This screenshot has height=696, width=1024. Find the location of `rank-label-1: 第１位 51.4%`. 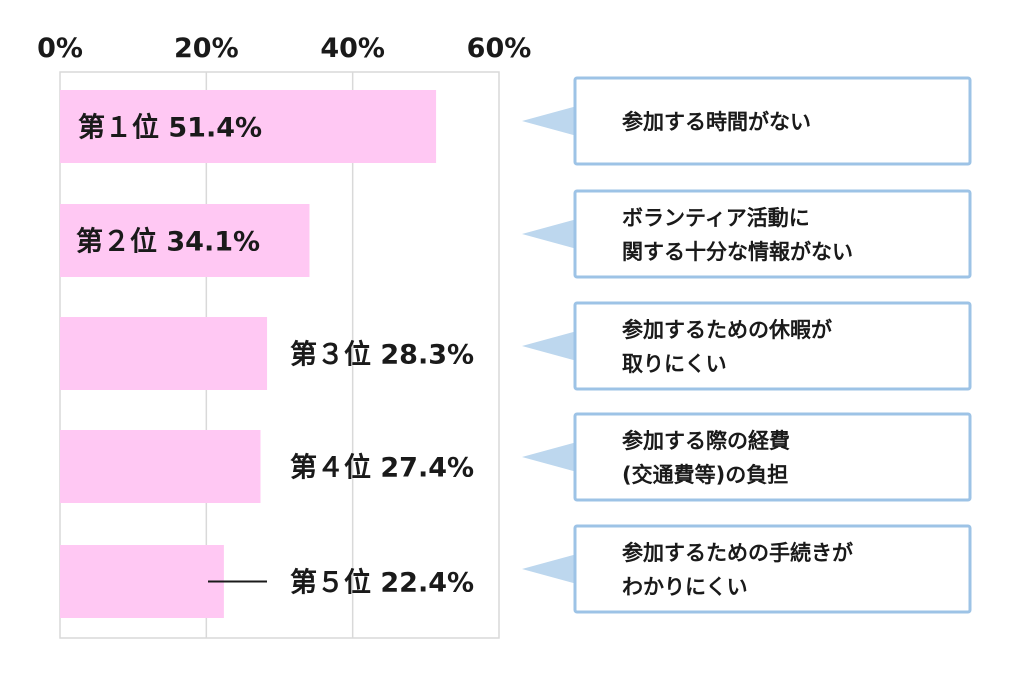

rank-label-1: 第１位 51.4% is located at coordinates (170, 128).